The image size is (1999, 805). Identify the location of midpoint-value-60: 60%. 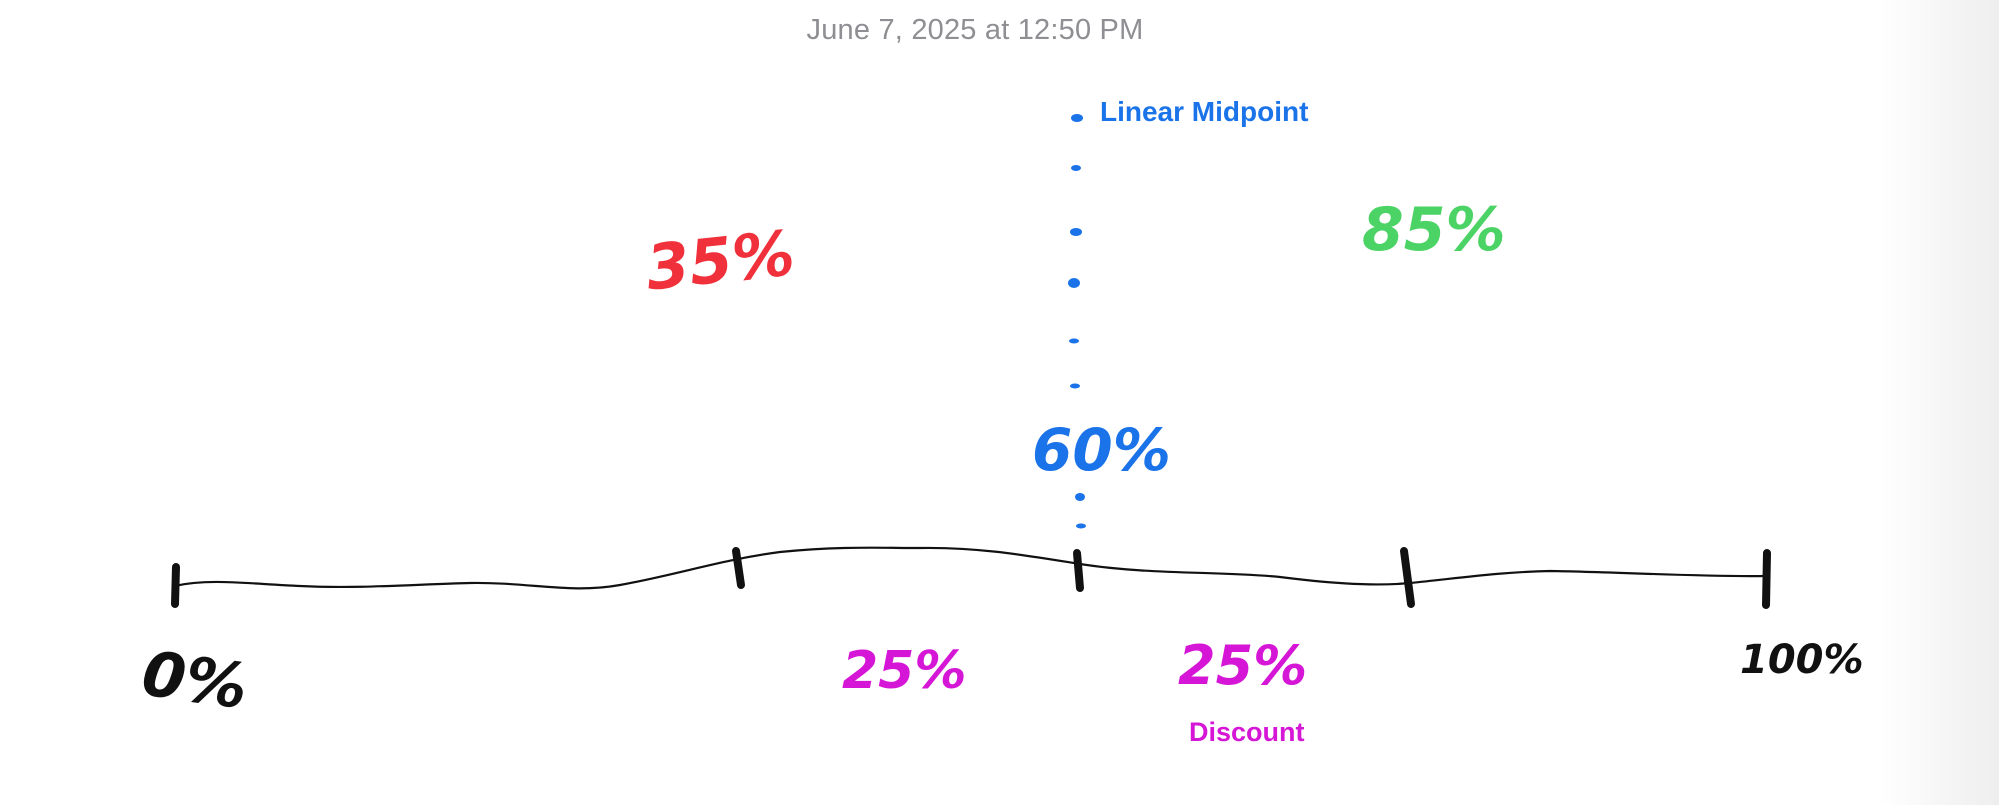
(1101, 450).